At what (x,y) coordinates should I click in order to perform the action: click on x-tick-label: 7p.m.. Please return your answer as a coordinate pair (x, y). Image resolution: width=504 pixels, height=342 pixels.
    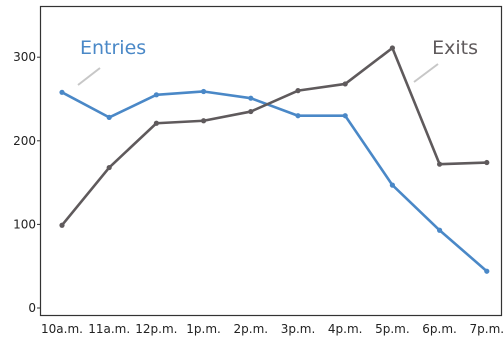
    Looking at the image, I should click on (487, 329).